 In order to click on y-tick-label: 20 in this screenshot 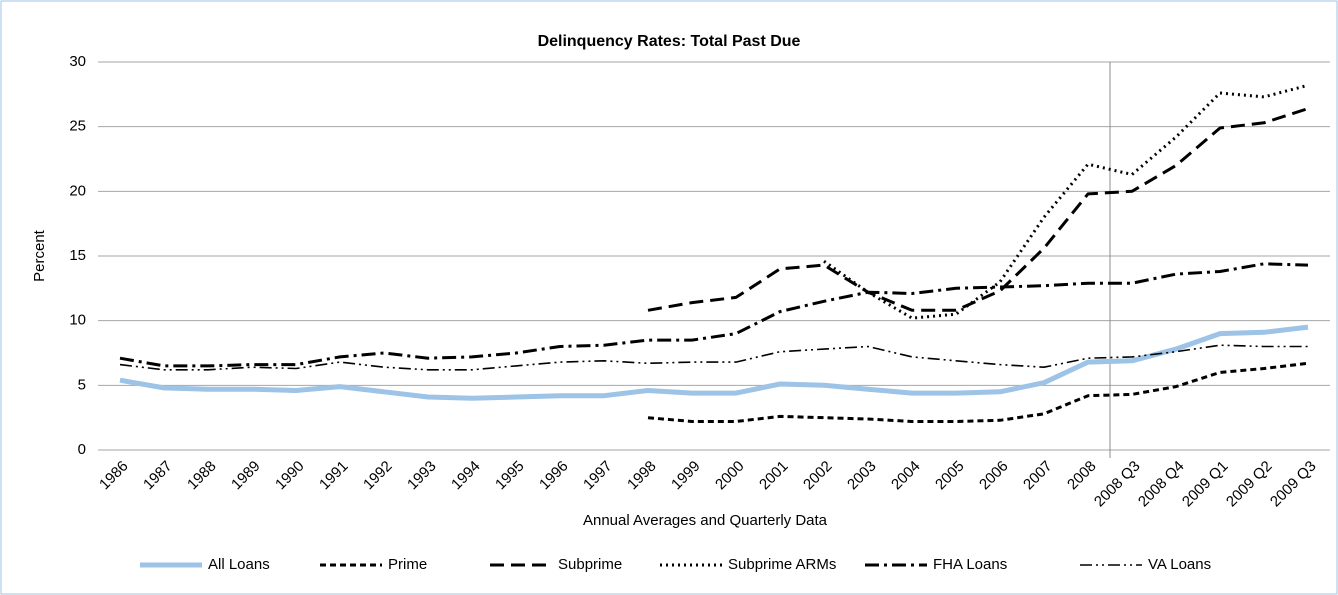, I will do `click(77, 190)`.